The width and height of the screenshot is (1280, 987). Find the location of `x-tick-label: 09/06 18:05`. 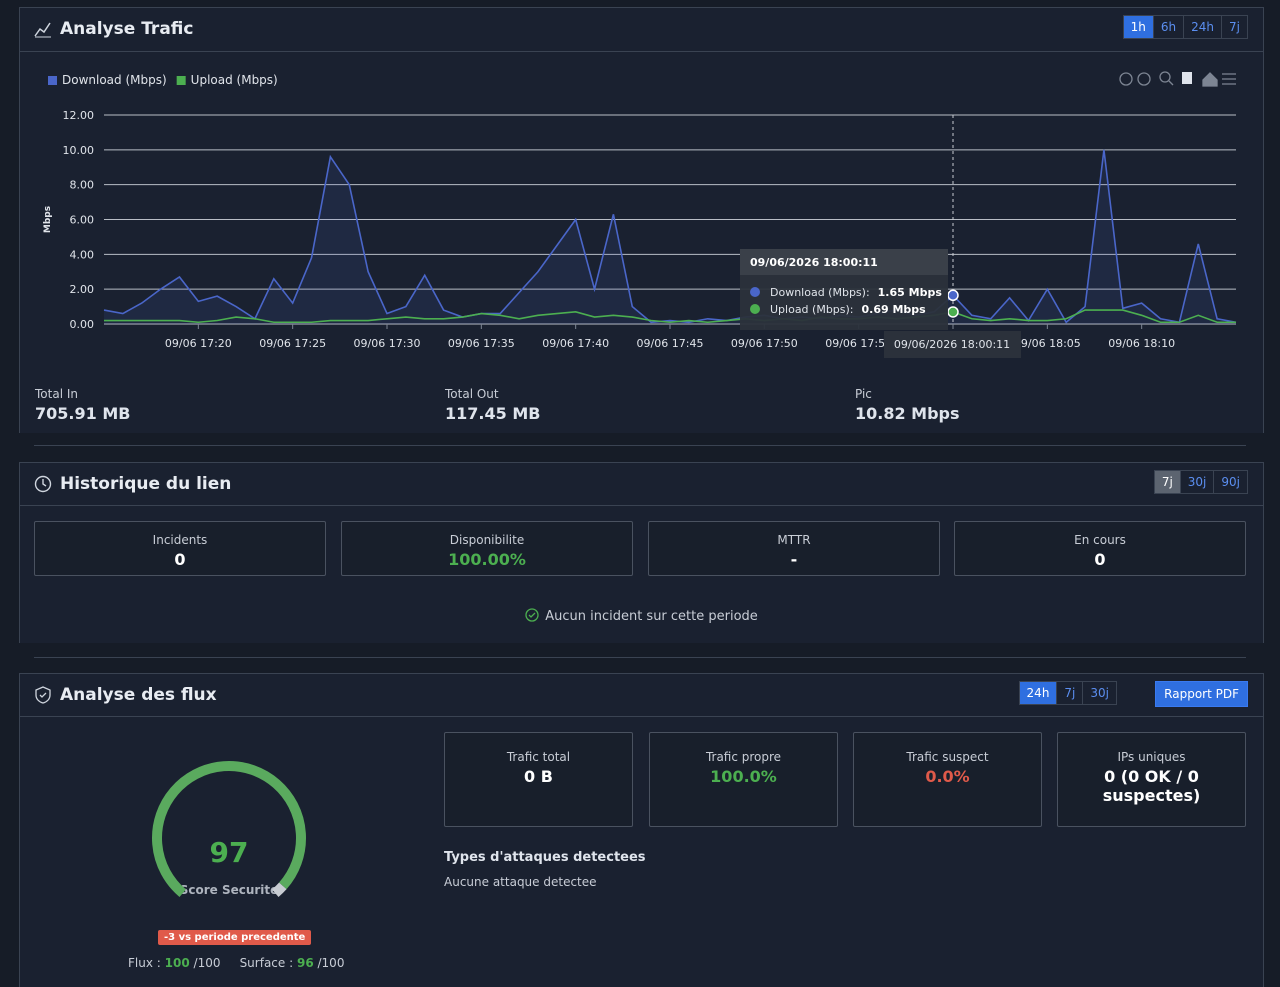

x-tick-label: 09/06 18:05 is located at coordinates (1047, 343).